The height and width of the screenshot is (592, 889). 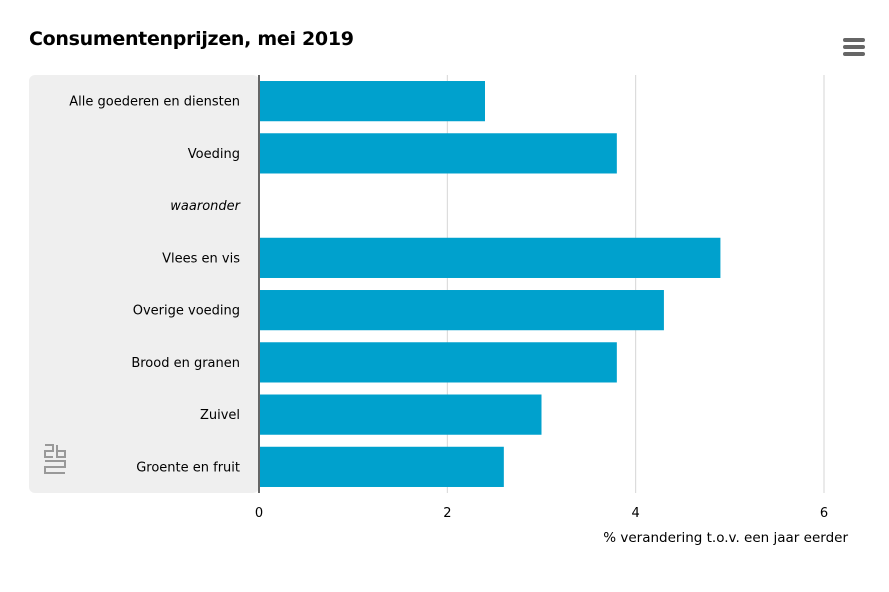 What do you see at coordinates (55, 459) in the screenshot?
I see `cbs-logo-icon` at bounding box center [55, 459].